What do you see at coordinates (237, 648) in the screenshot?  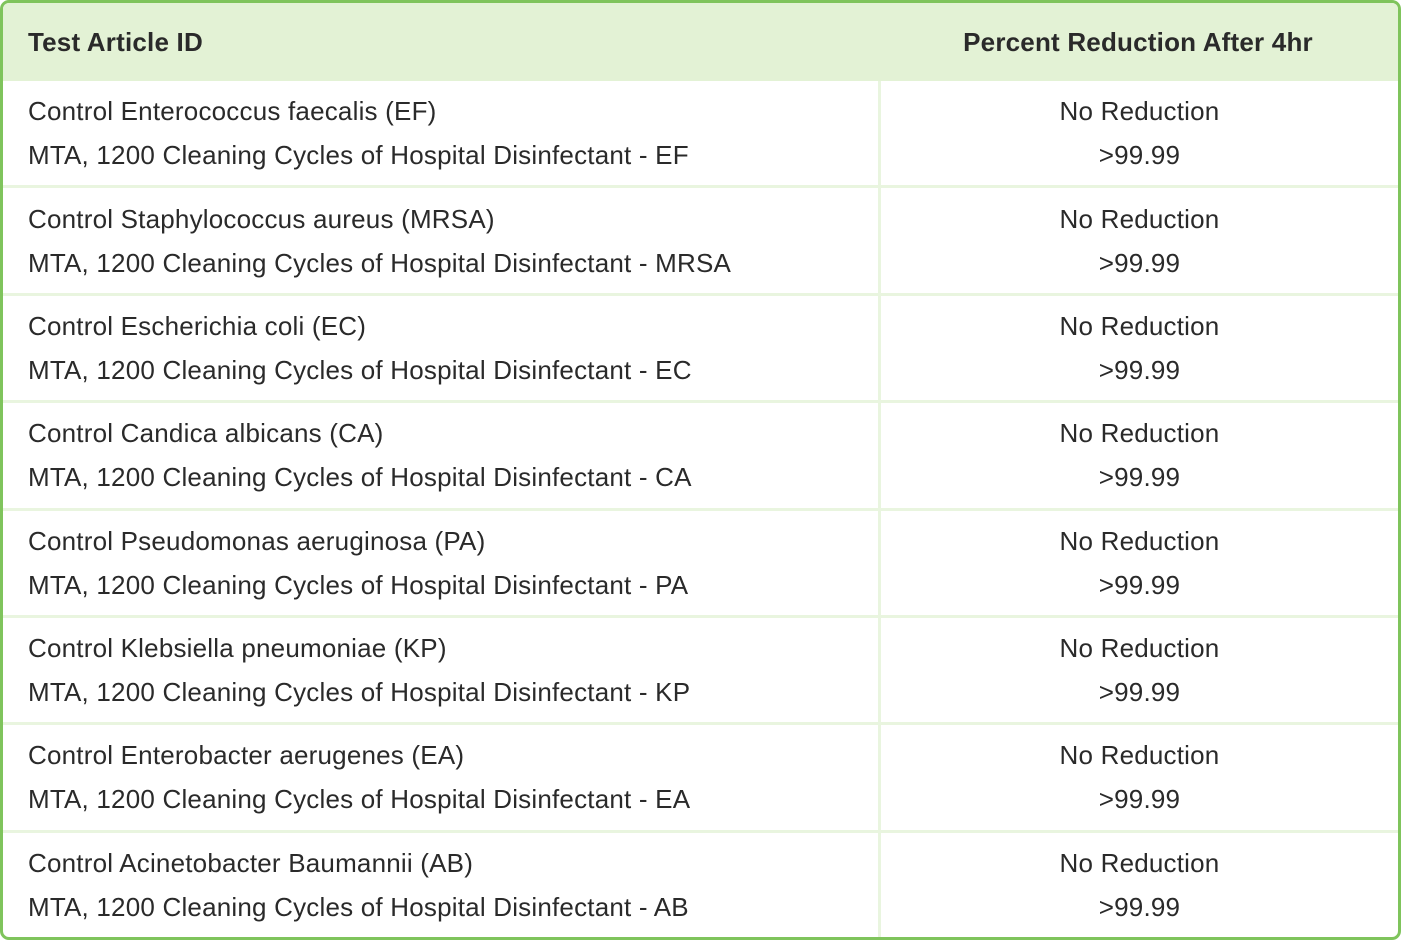 I see `article-name: Control Klebsiella pneumoniae (KP)` at bounding box center [237, 648].